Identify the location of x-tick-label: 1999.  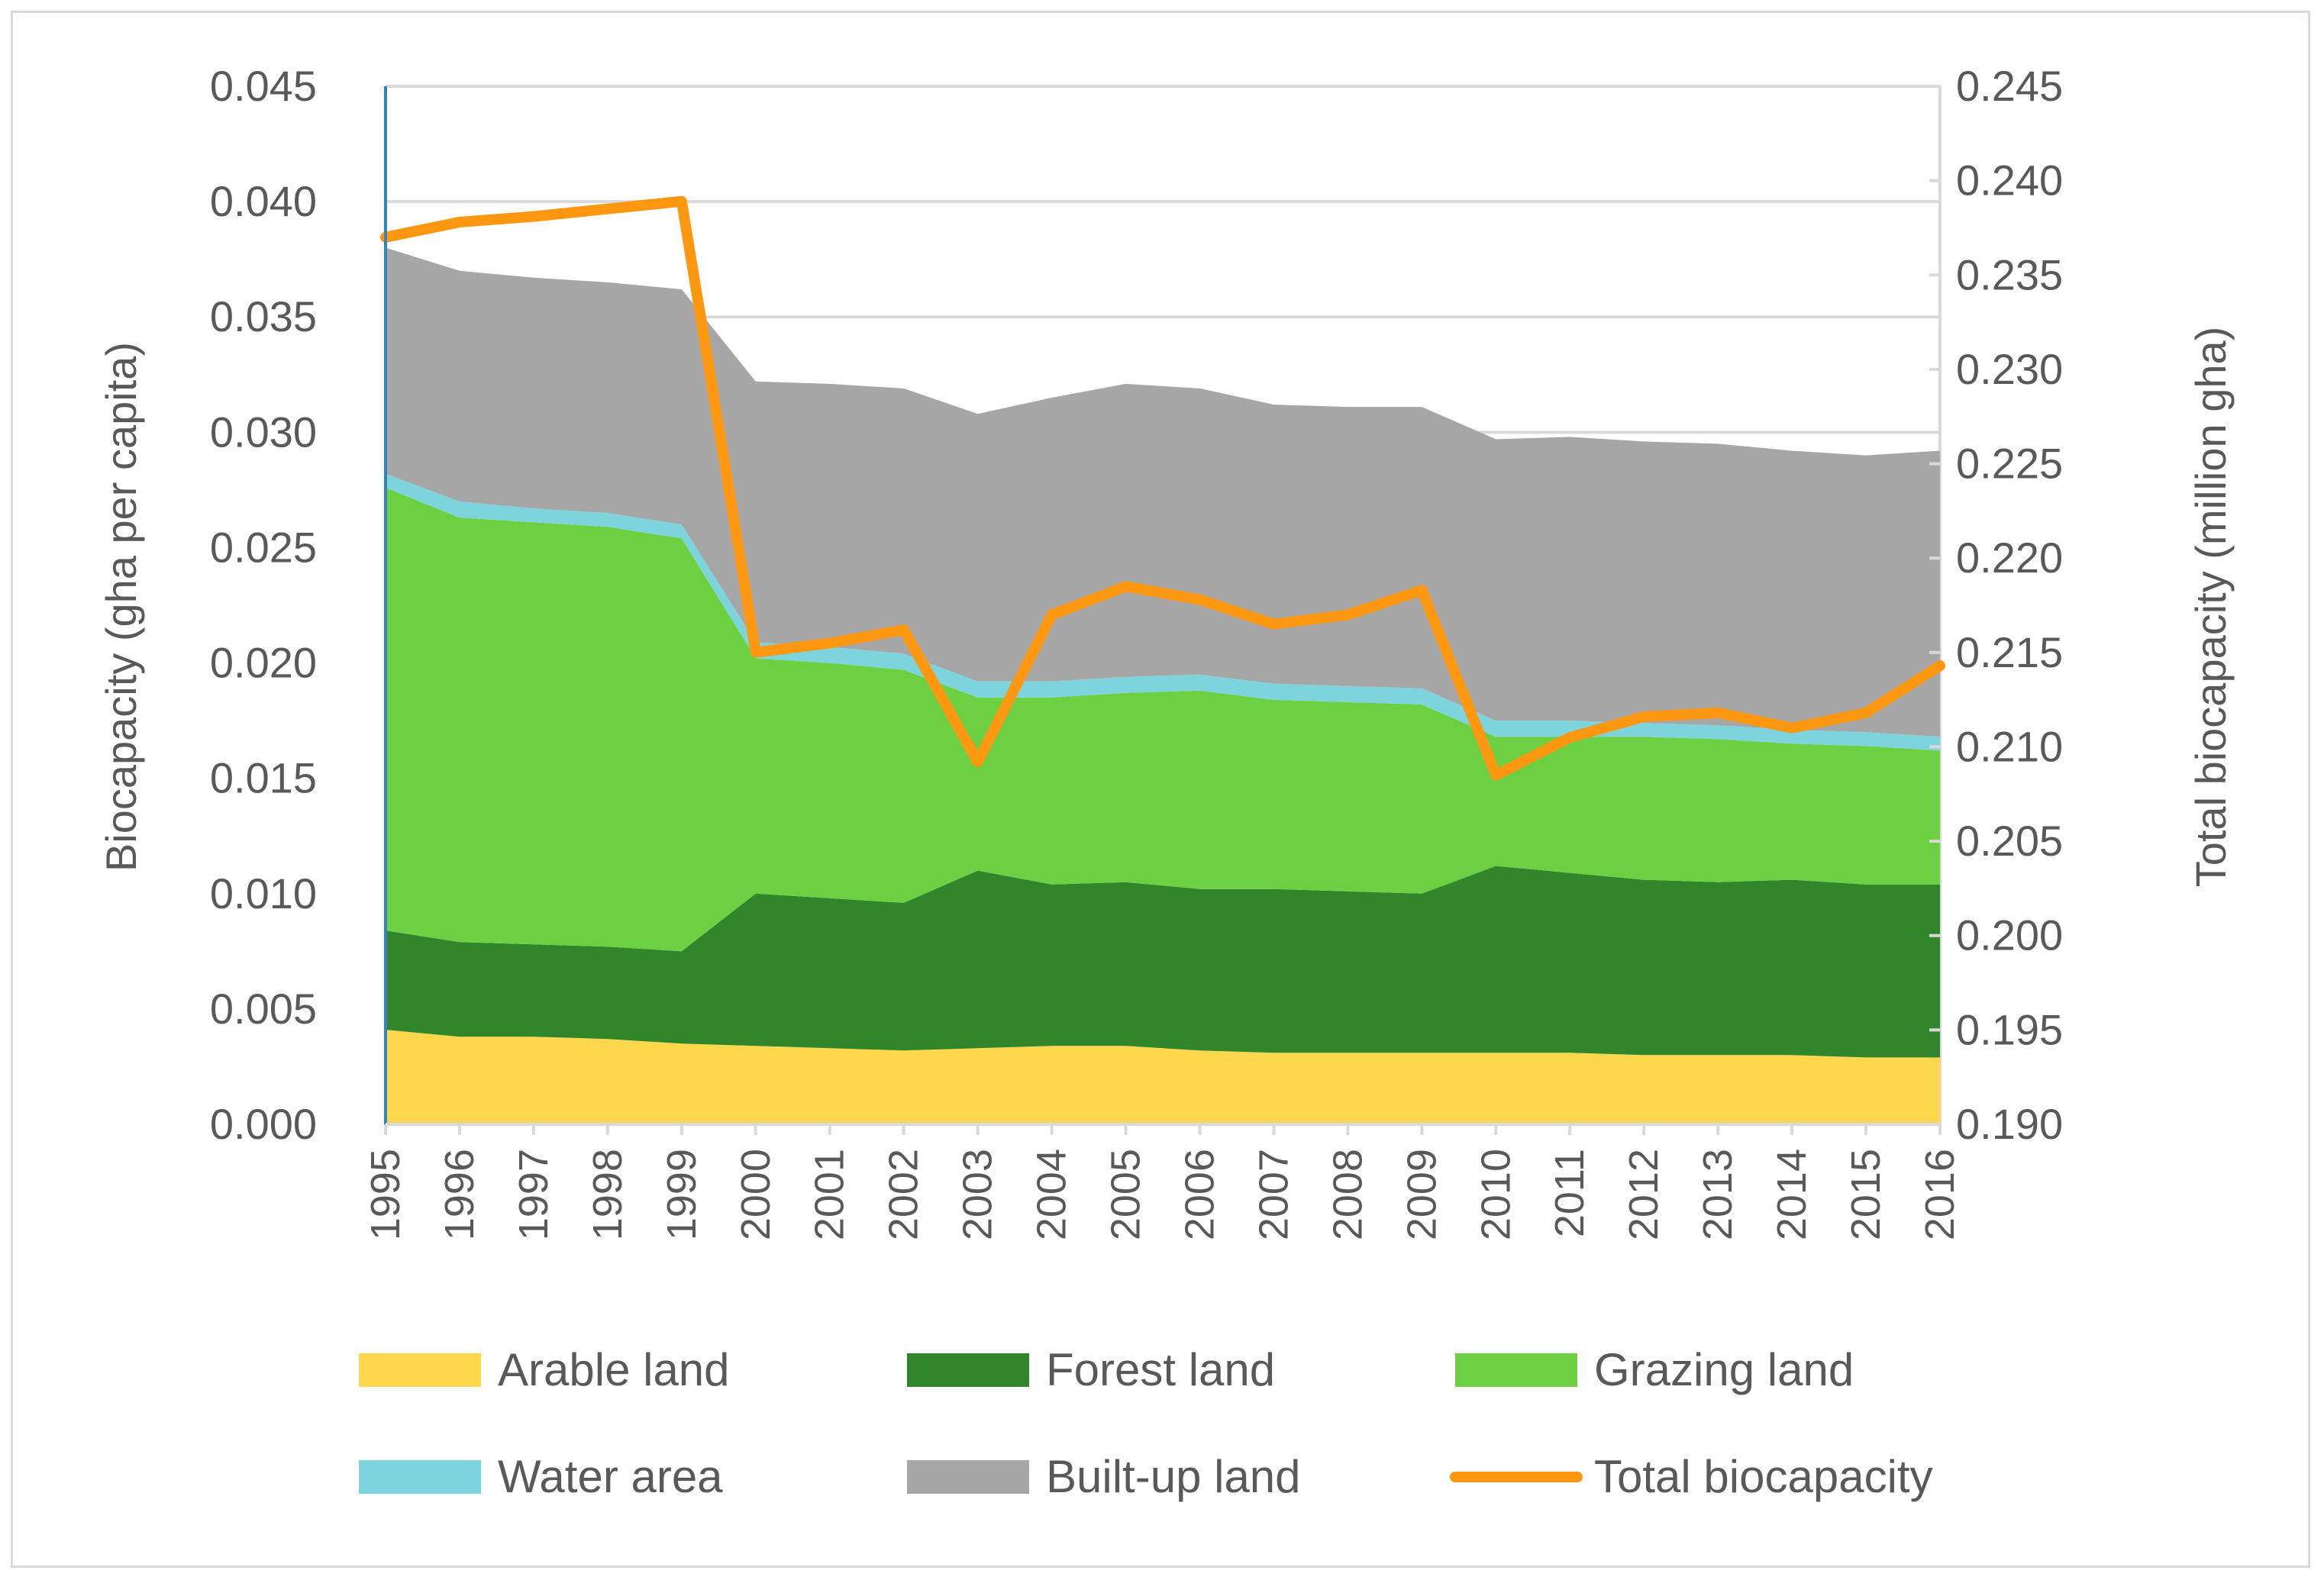
(682, 1194).